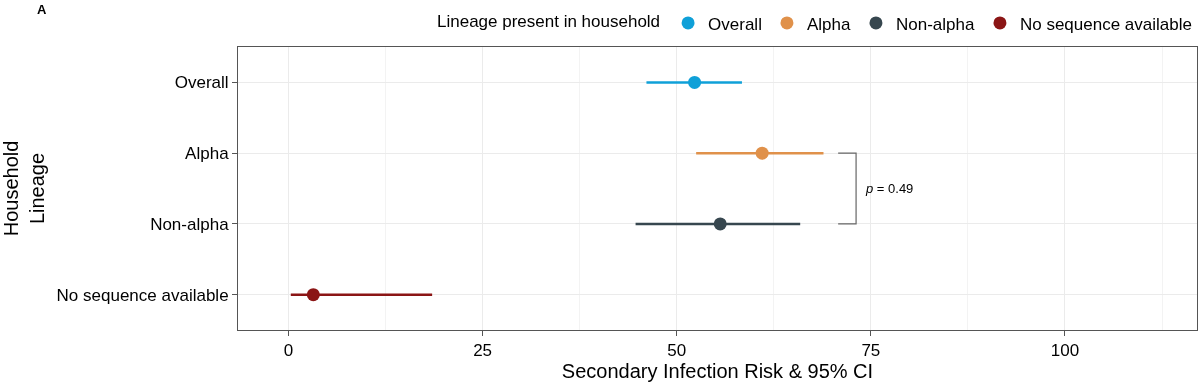 The image size is (1200, 386). What do you see at coordinates (889, 188) in the screenshot?
I see `annotation: p = 0.49` at bounding box center [889, 188].